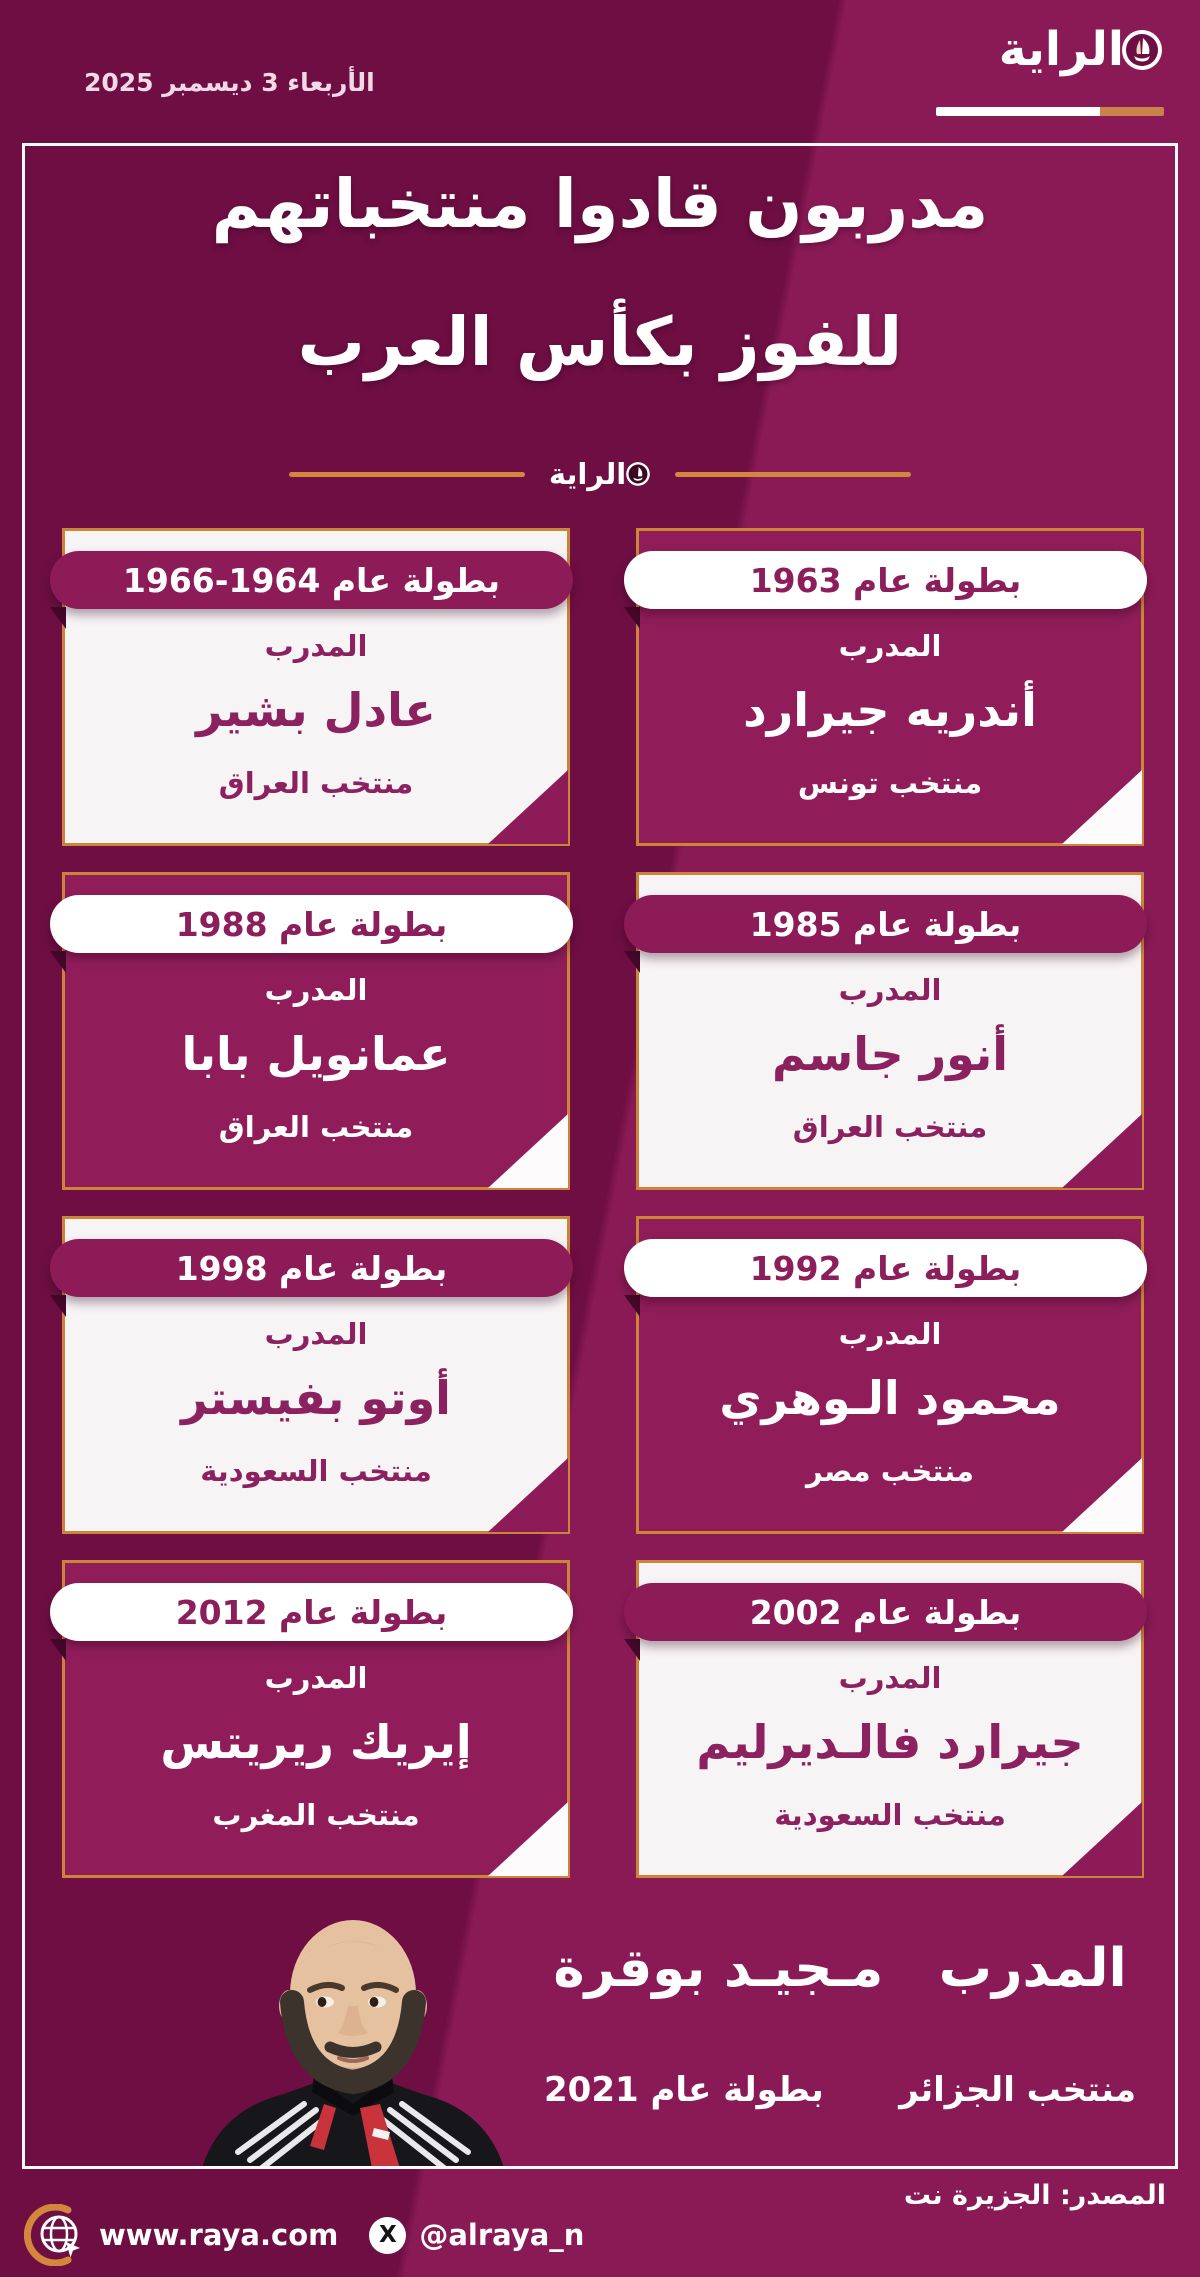  I want to click on year-banner: بطولة عام 2012, so click(311, 1612).